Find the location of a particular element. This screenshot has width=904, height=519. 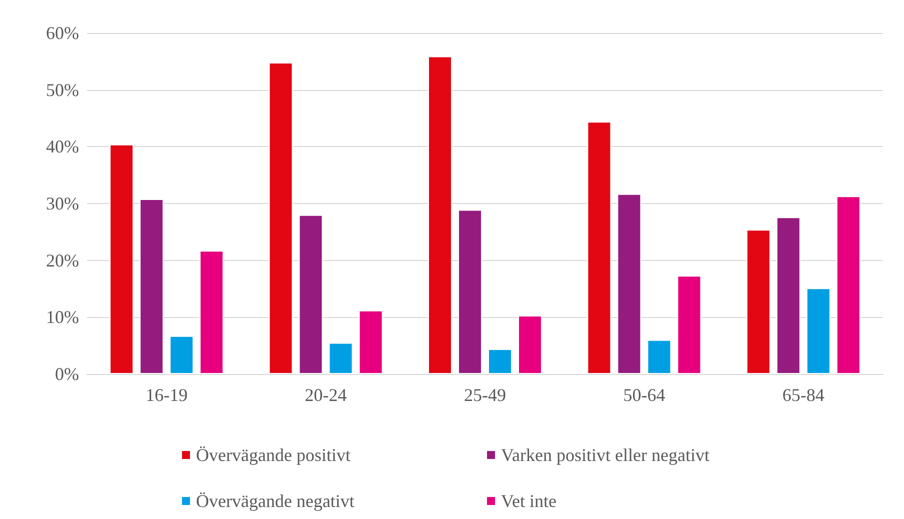

y-tick-label: 60% is located at coordinates (62, 33).